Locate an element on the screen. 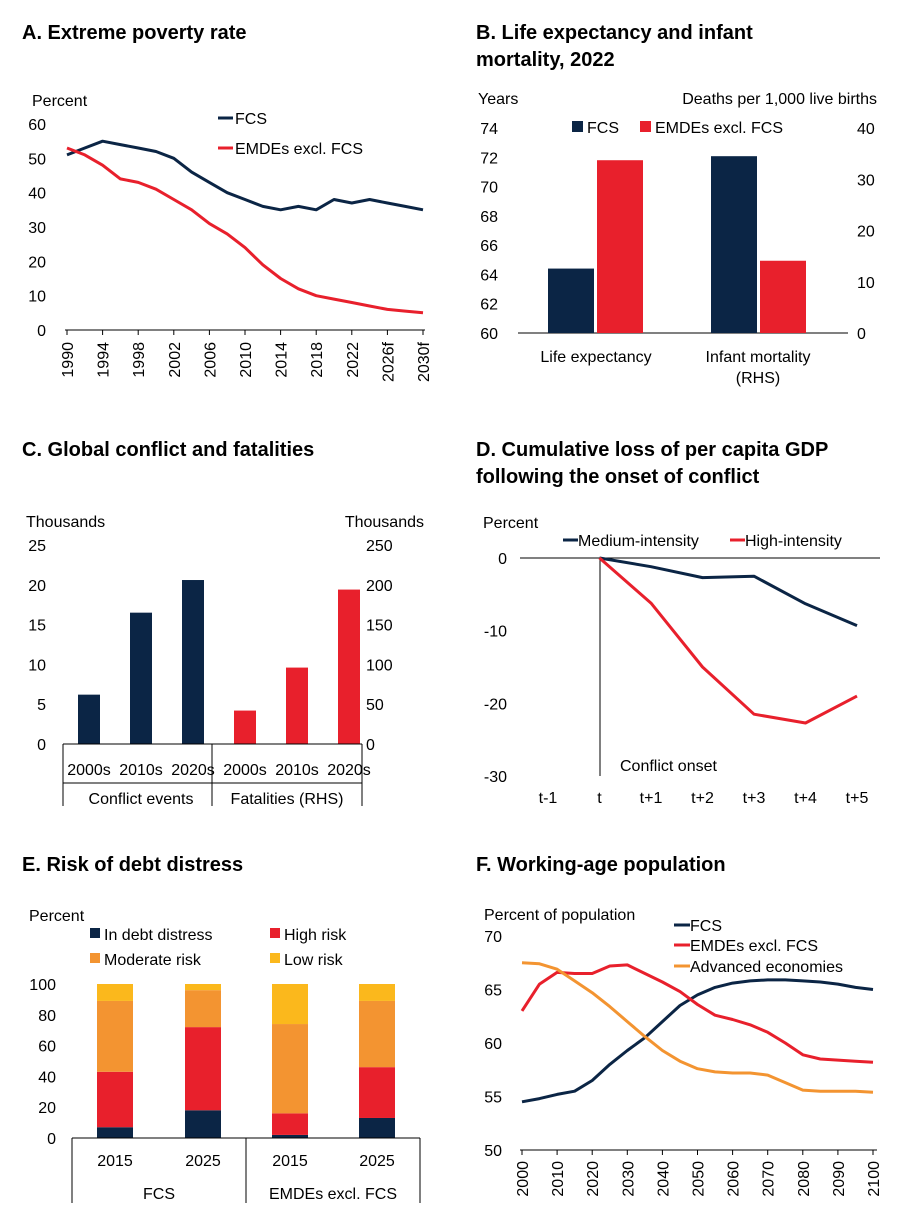  panel-a-series is located at coordinates (245, 227).